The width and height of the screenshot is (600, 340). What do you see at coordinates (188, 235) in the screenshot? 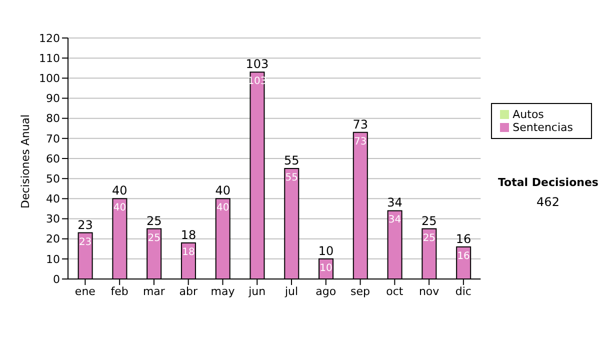
I see `total-label: 18` at bounding box center [188, 235].